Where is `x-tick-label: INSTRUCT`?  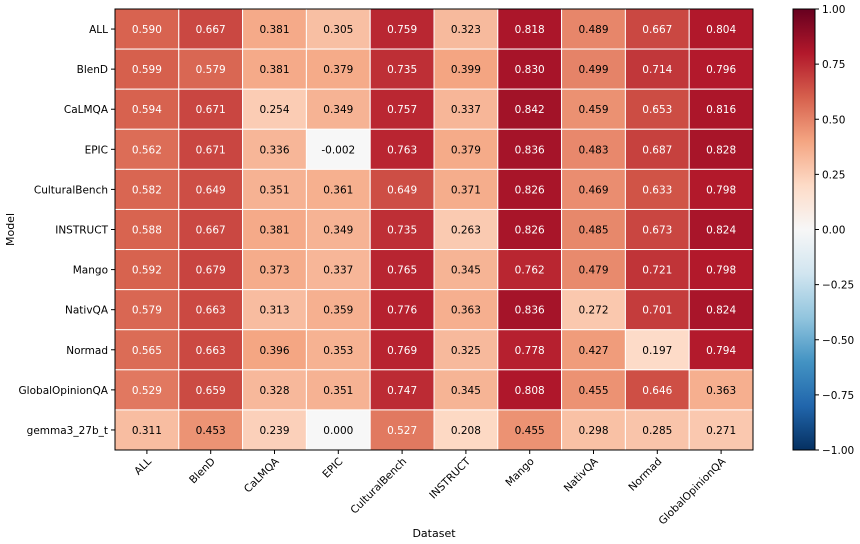 x-tick-label: INSTRUCT is located at coordinates (450, 478).